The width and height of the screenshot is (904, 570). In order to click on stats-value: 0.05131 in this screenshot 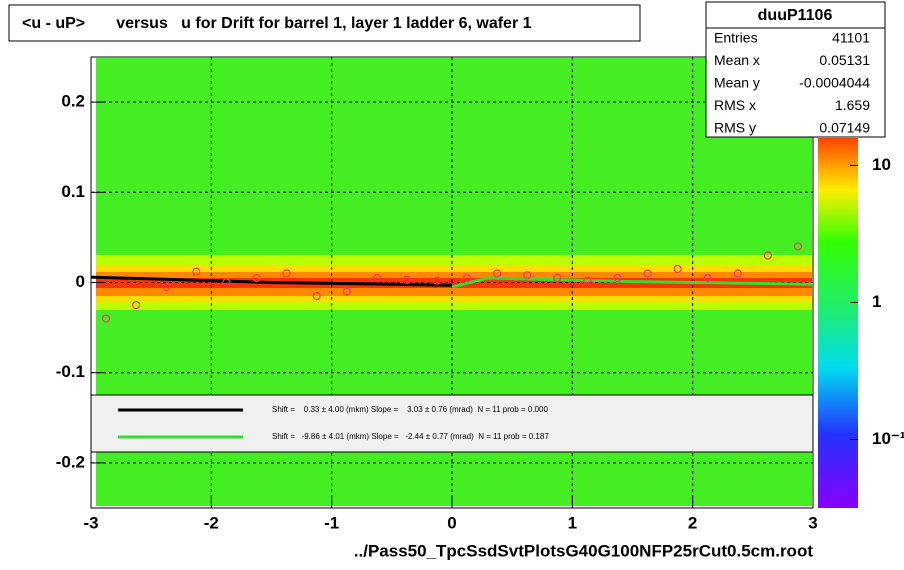, I will do `click(844, 60)`.